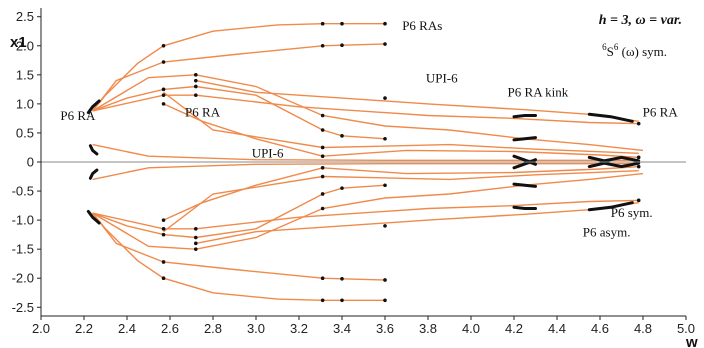 Image resolution: width=704 pixels, height=348 pixels. Describe the element at coordinates (299, 328) in the screenshot. I see `x-tick-label: 3.2` at that location.